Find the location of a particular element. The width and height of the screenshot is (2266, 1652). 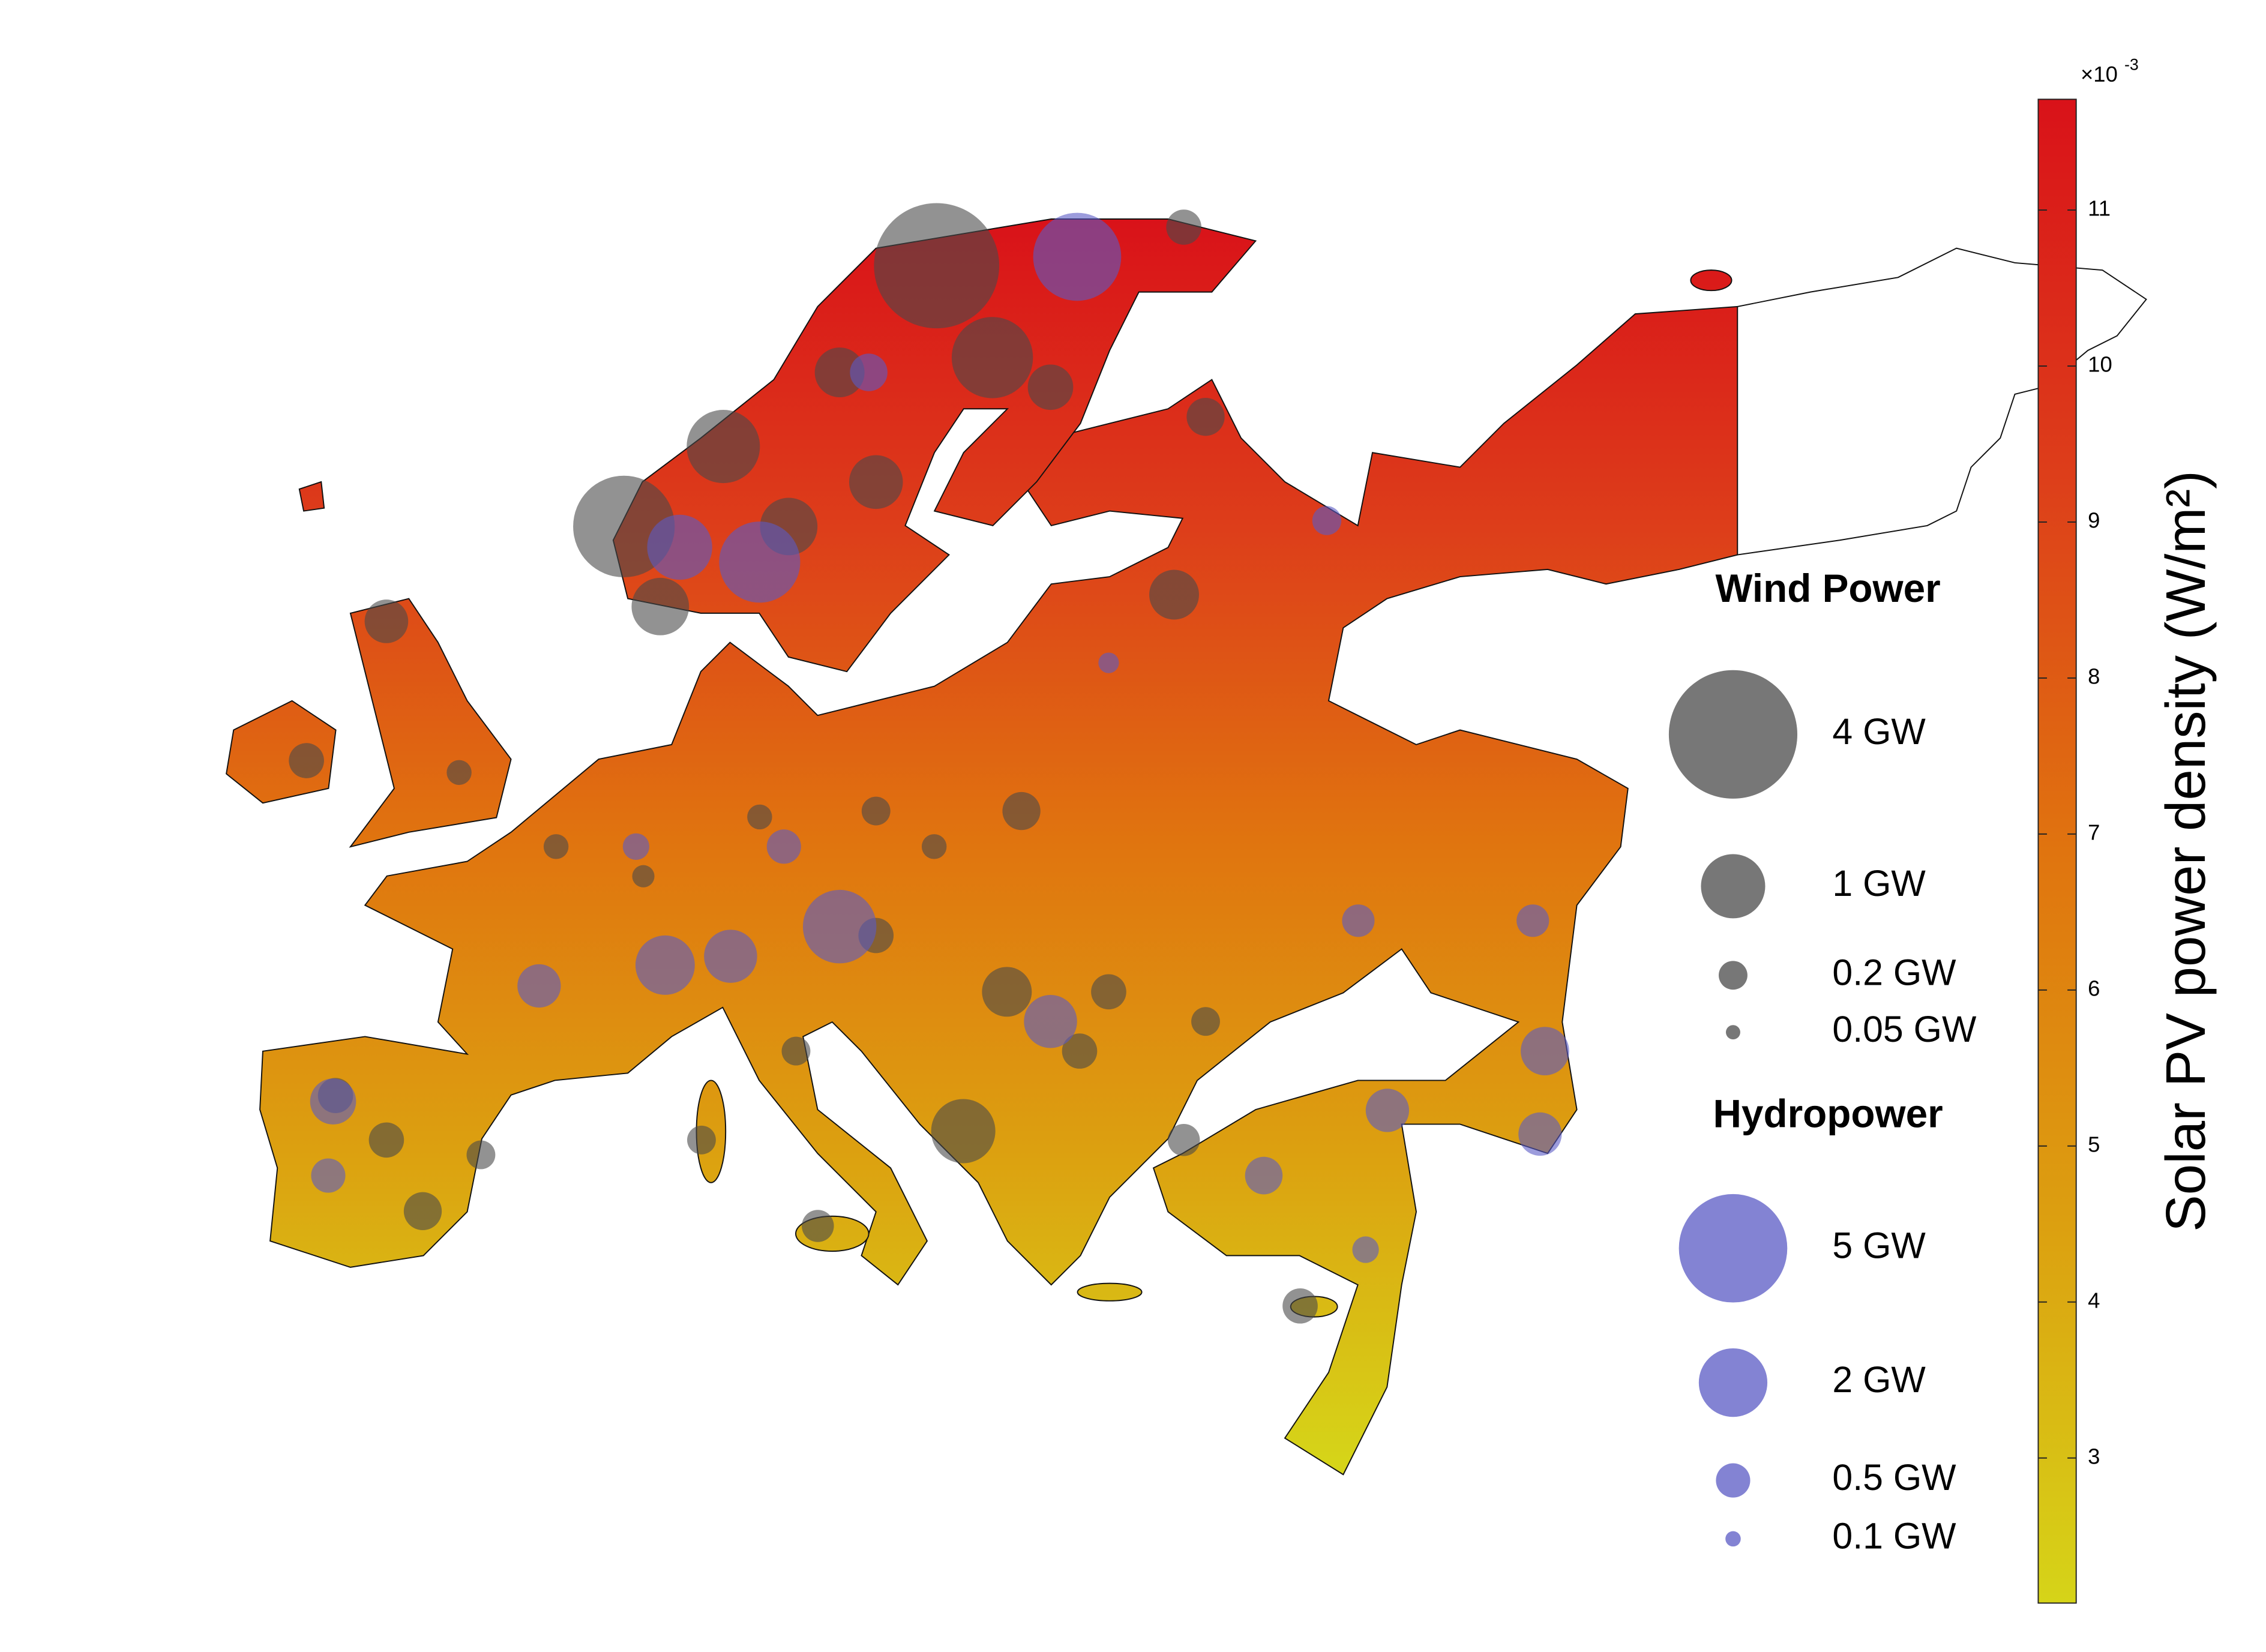

legend-label: 2 GW is located at coordinates (1879, 1379).